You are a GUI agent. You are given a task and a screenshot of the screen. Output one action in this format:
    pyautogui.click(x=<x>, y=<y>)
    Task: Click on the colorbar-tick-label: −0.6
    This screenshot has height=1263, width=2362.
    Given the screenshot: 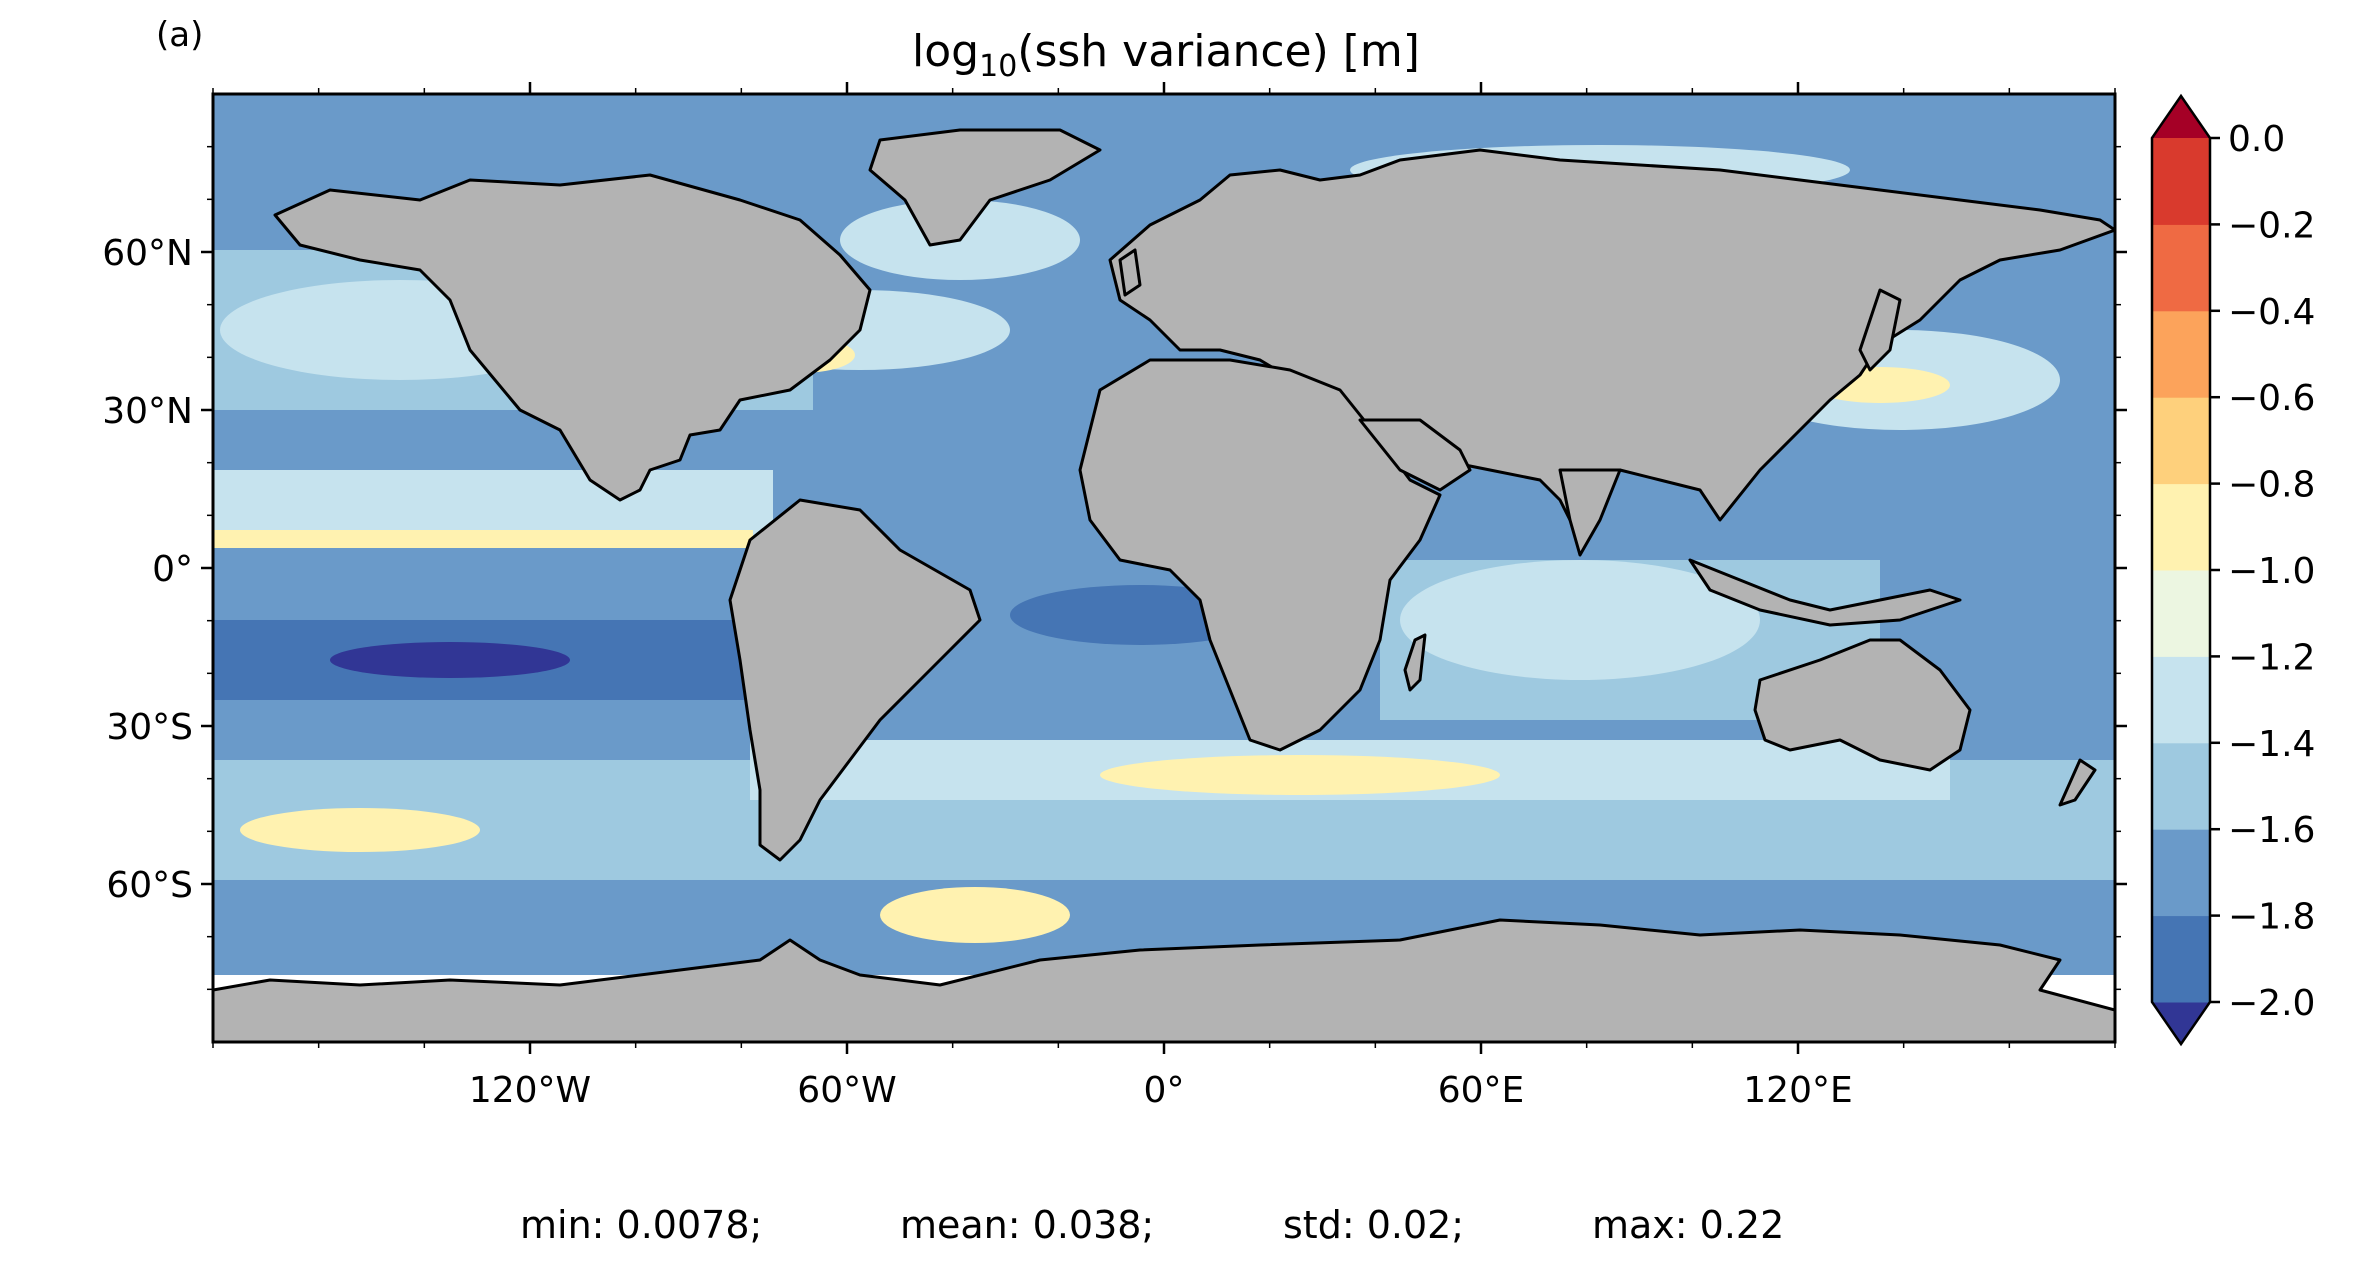 What is the action you would take?
    pyautogui.click(x=2271, y=398)
    